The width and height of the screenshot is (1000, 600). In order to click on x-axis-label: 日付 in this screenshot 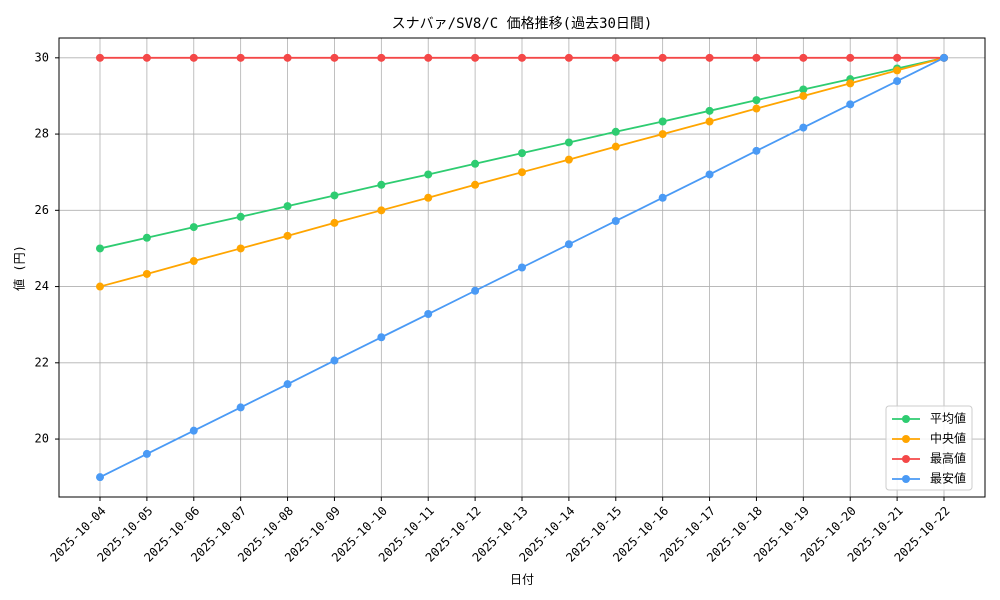, I will do `click(522, 580)`.